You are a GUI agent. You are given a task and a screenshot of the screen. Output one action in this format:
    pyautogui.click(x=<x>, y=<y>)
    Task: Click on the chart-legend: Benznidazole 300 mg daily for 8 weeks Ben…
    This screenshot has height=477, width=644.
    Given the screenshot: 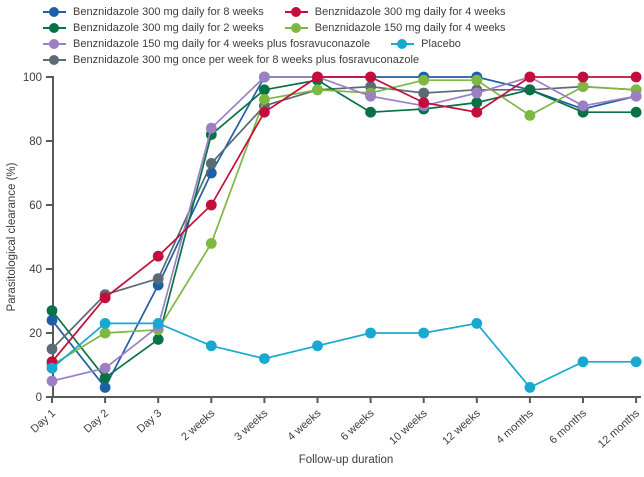 What is the action you would take?
    pyautogui.click(x=342, y=36)
    